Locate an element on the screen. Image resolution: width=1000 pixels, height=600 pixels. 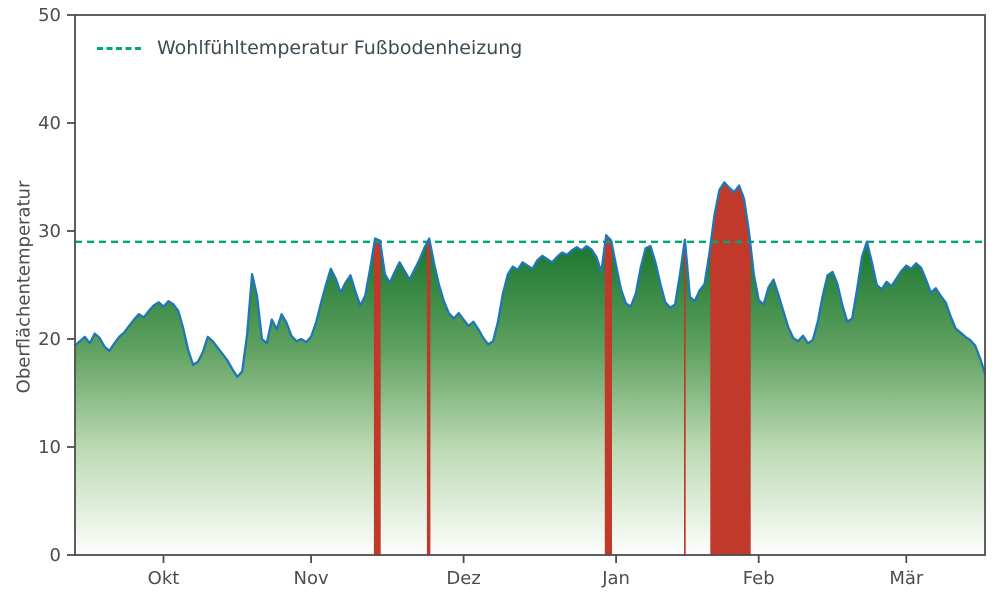
x-tick-label: Jan is located at coordinates (615, 578).